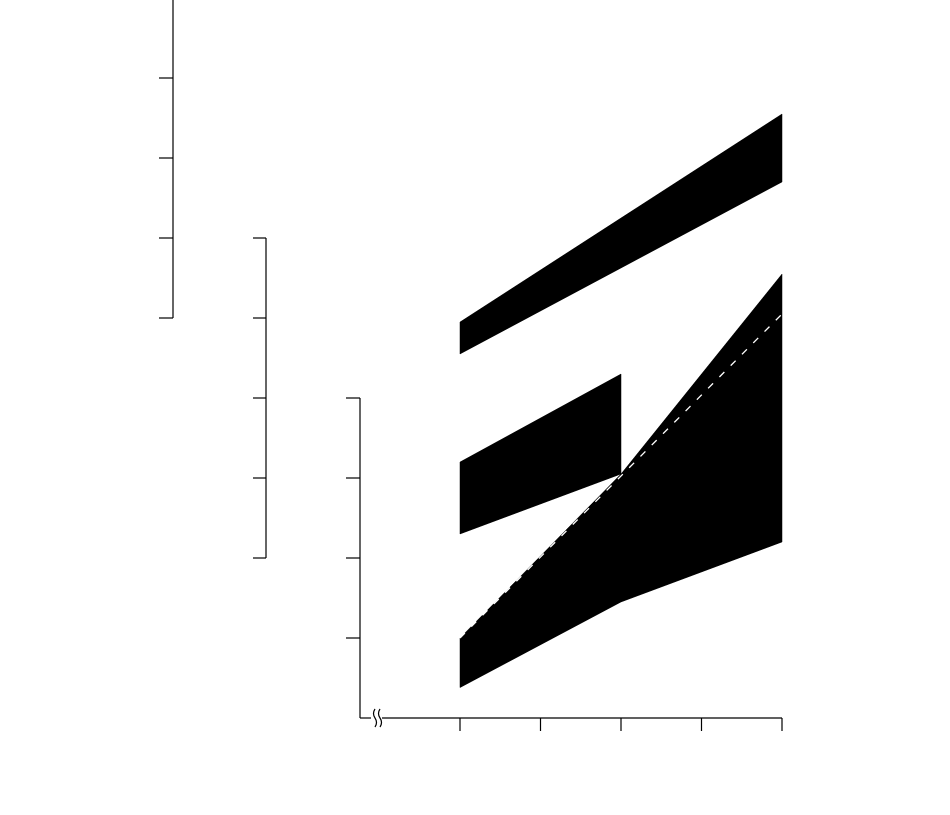 The width and height of the screenshot is (950, 815). I want to click on top-band, so click(621, 234).